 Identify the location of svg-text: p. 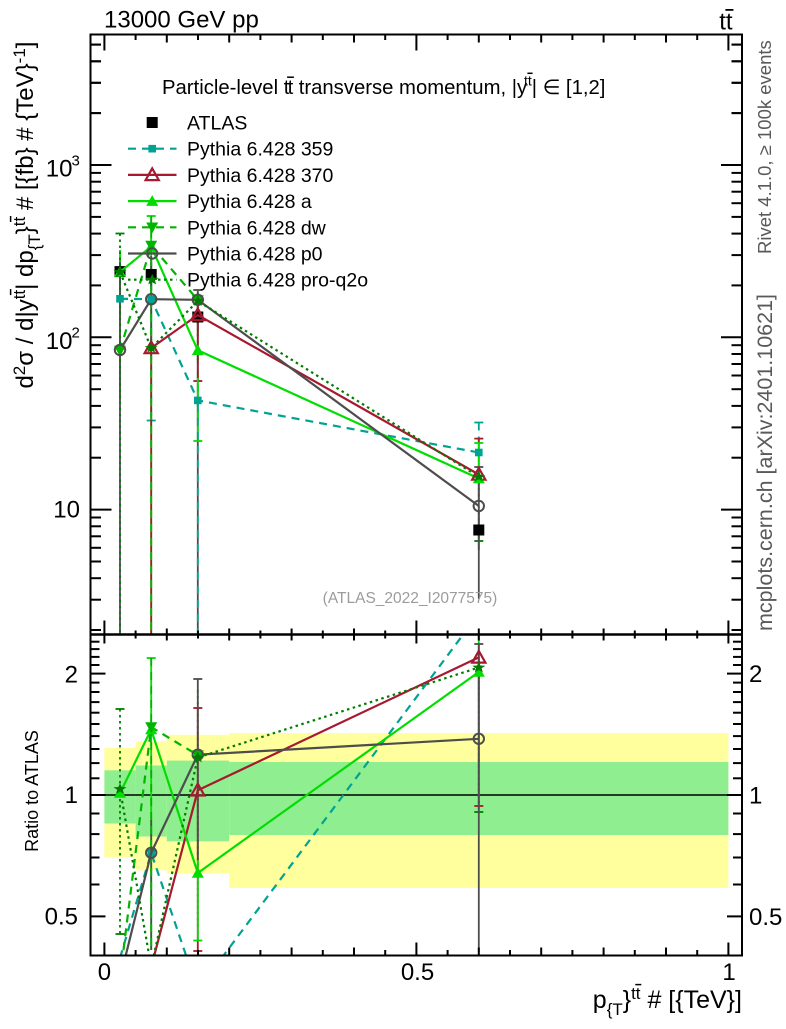
(600, 1000).